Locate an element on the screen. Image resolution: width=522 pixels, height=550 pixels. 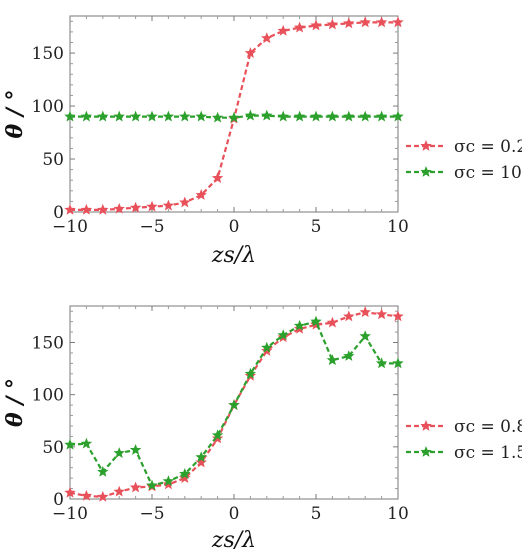
legend-label: σc = 10 is located at coordinates (488, 173).